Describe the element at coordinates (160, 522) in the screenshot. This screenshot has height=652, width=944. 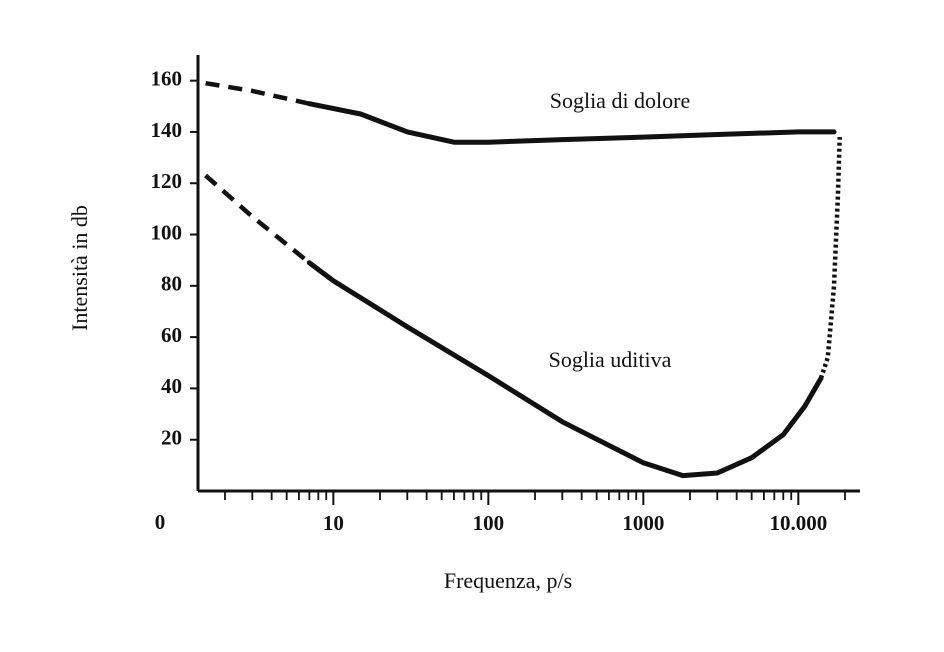
I see `origin-label: 0` at that location.